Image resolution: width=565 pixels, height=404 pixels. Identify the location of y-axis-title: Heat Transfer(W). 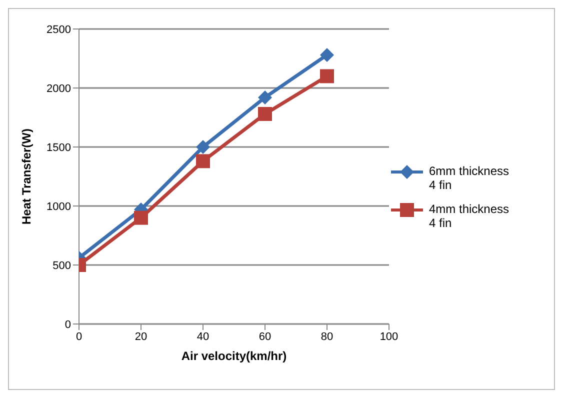
(26, 176).